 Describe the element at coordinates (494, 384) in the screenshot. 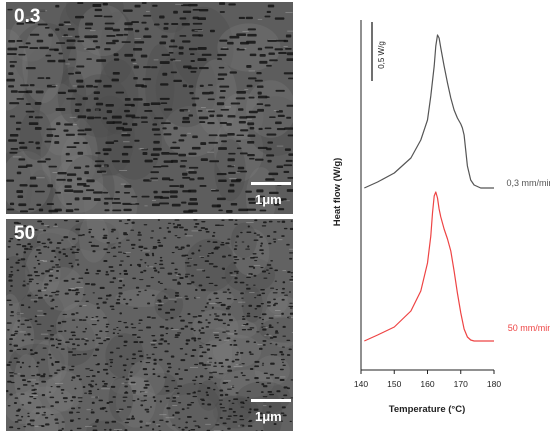

I see `x-tick-label: 180` at that location.